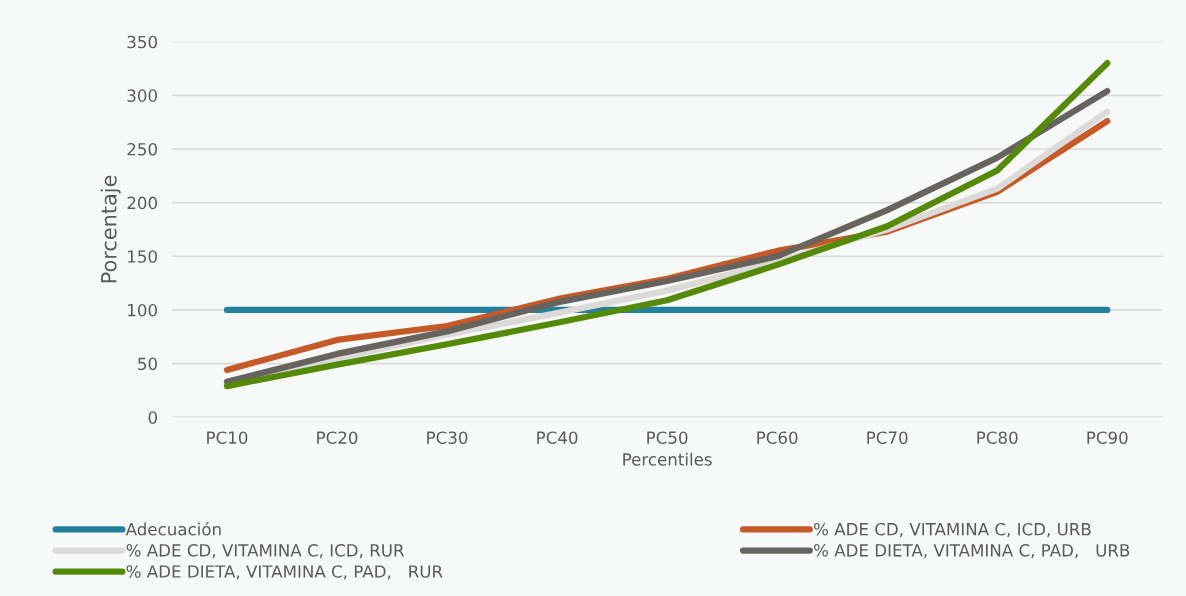  I want to click on legend-label: Adecuación, so click(173, 528).